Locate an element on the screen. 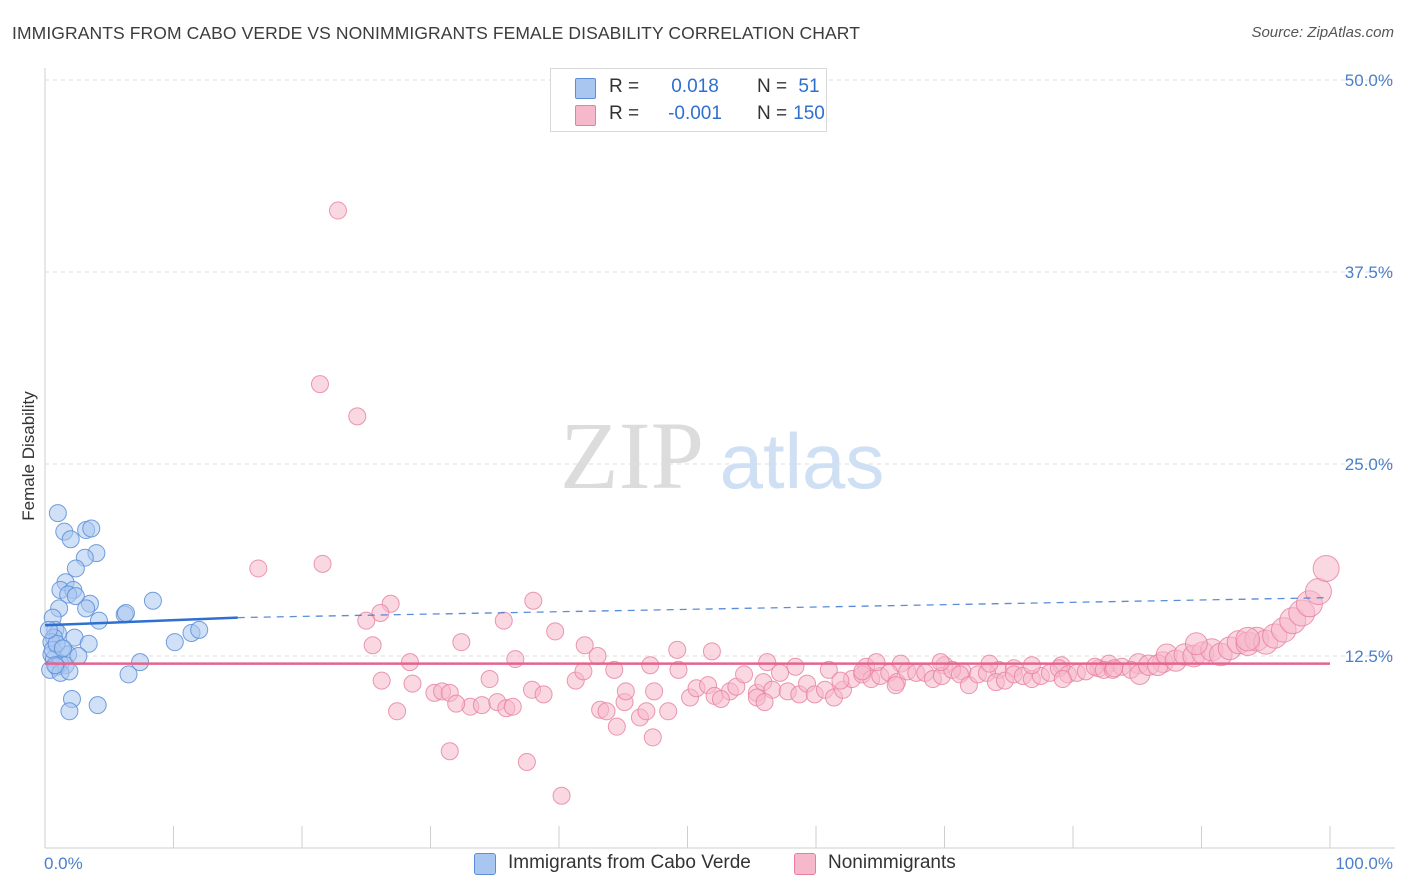  legend-swatch-blue is located at coordinates (585, 88).